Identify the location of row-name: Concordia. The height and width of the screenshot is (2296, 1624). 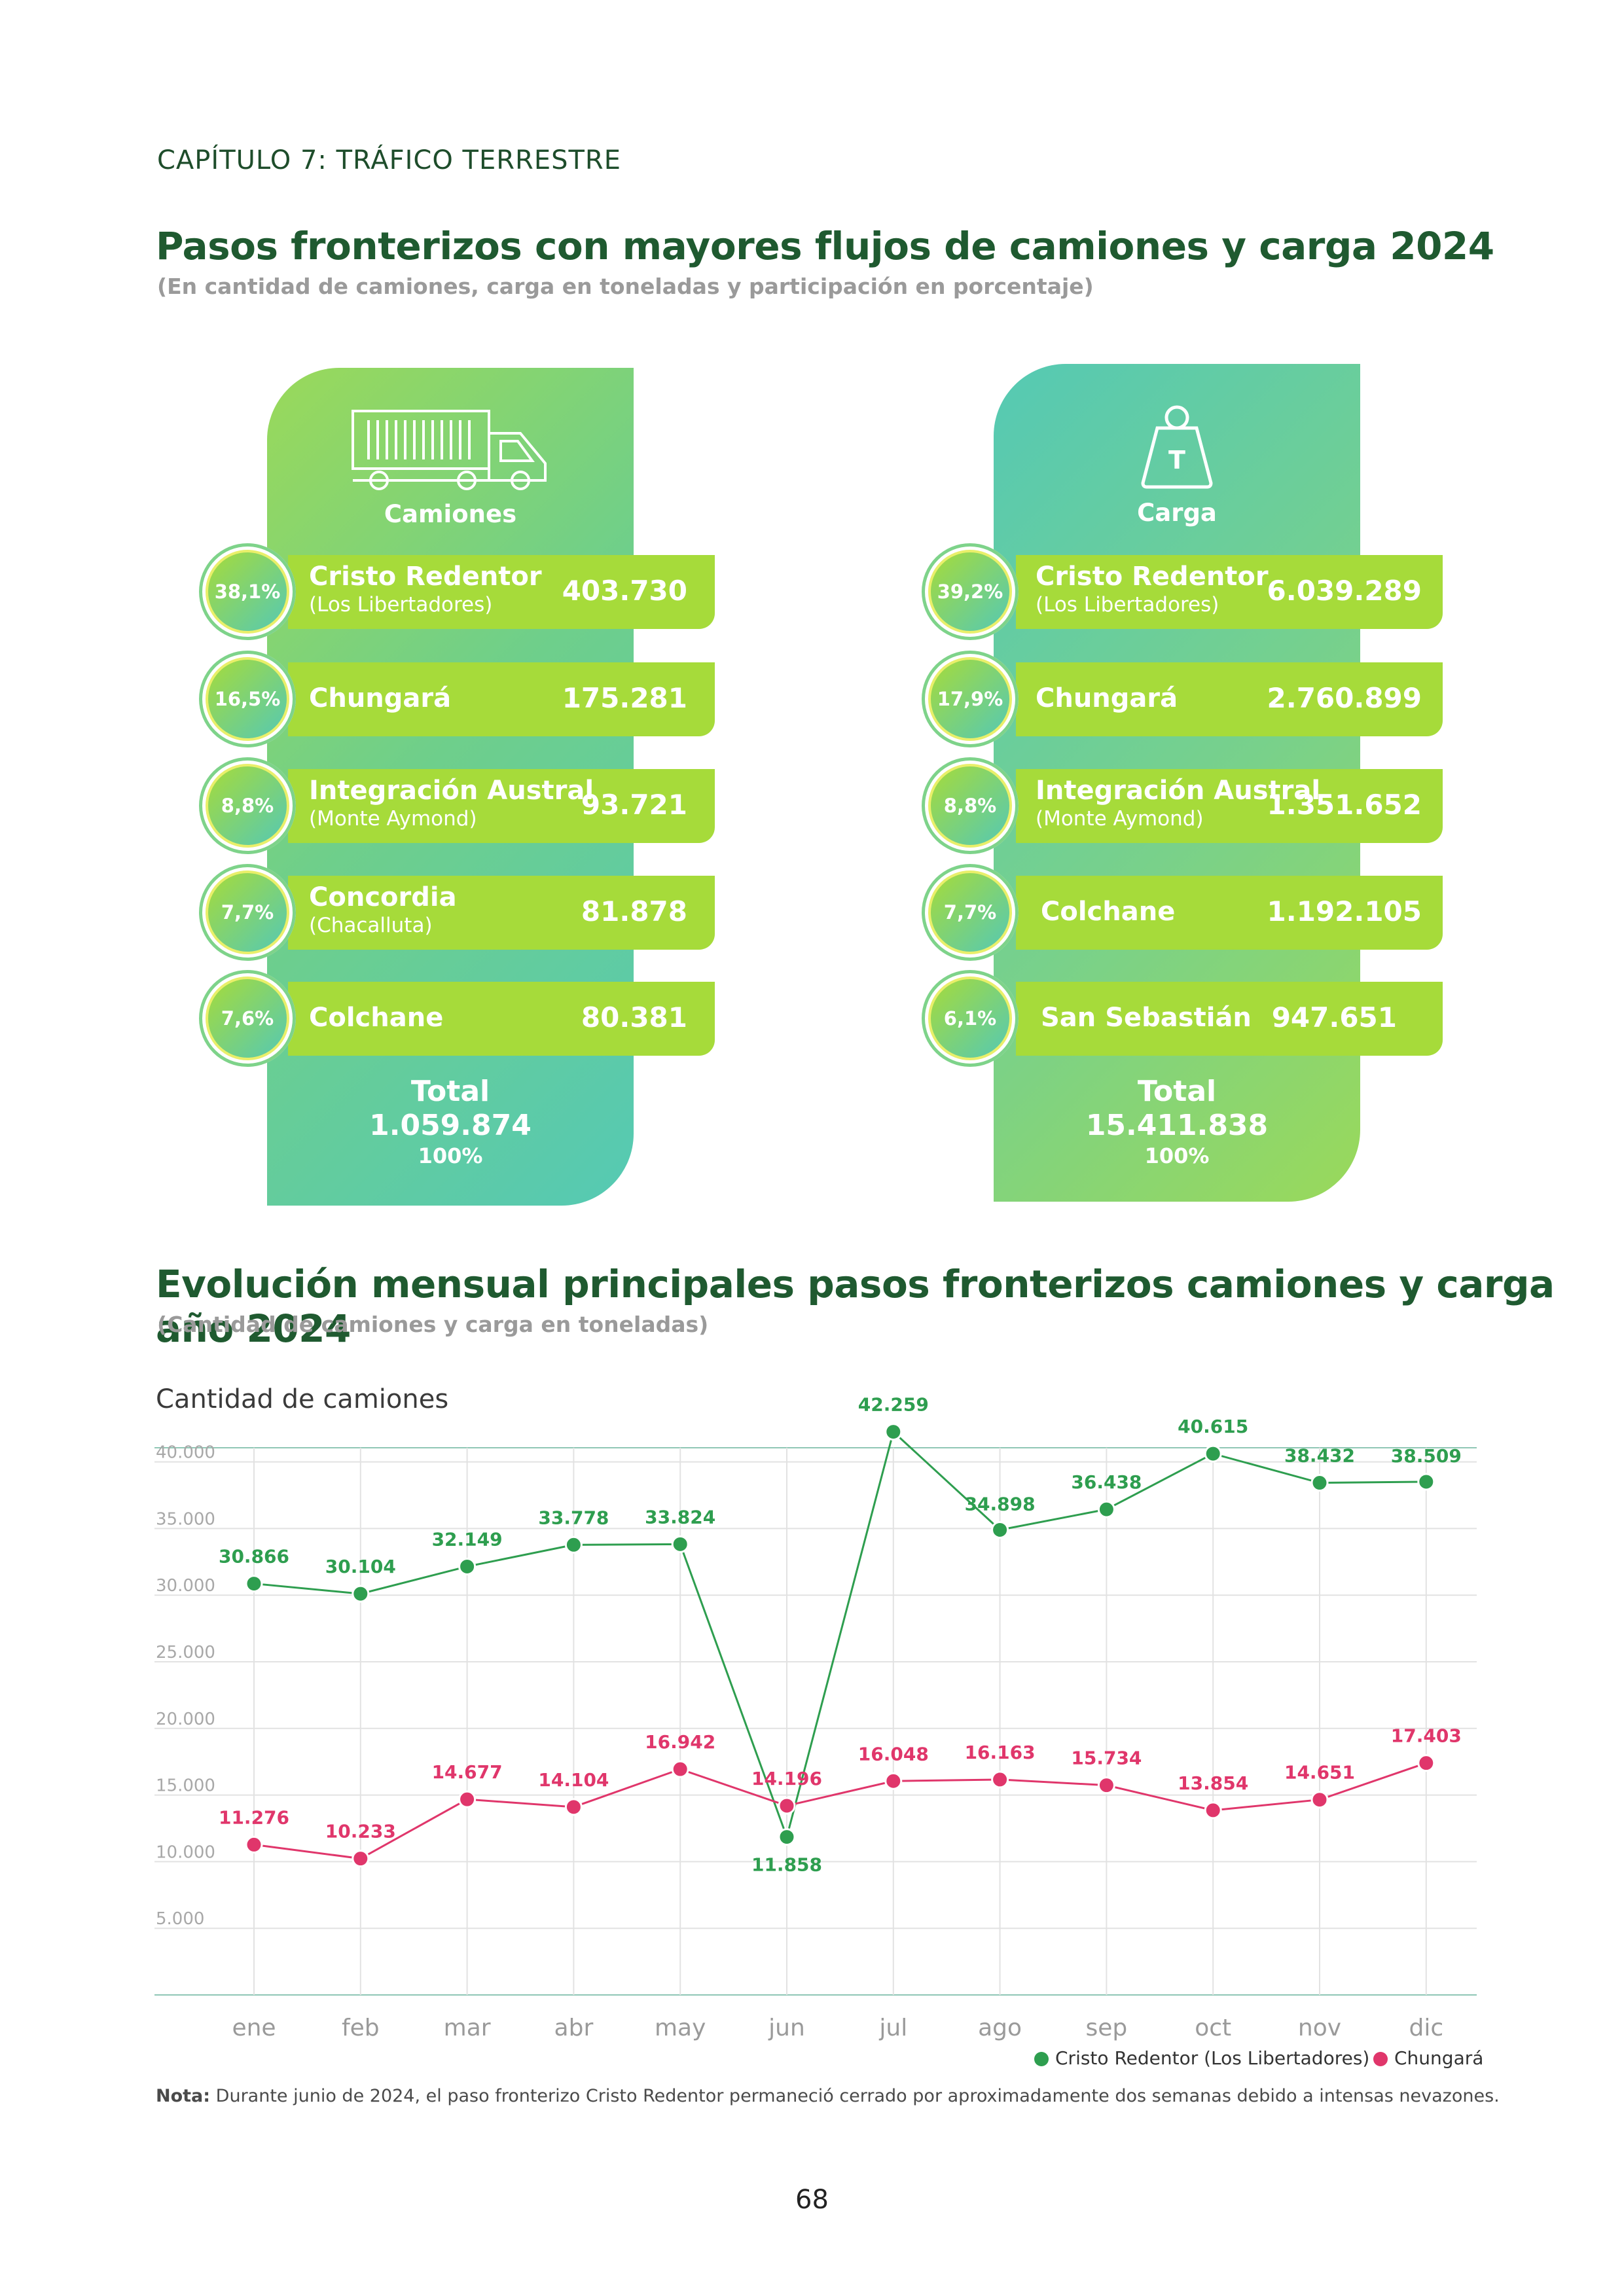
(383, 897).